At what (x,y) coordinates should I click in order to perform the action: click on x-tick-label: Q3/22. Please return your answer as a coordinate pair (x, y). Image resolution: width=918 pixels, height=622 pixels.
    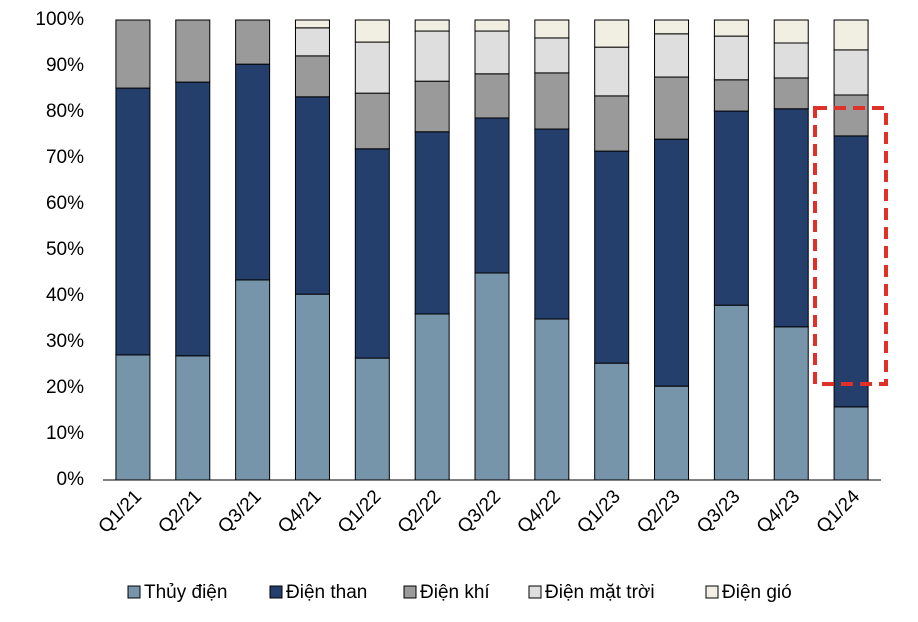
    Looking at the image, I should click on (479, 511).